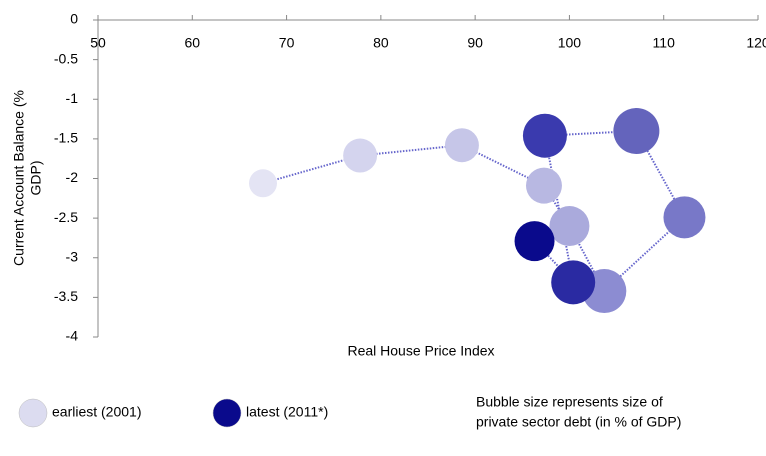 The height and width of the screenshot is (456, 766). What do you see at coordinates (475, 43) in the screenshot?
I see `x-tick-label: 90` at bounding box center [475, 43].